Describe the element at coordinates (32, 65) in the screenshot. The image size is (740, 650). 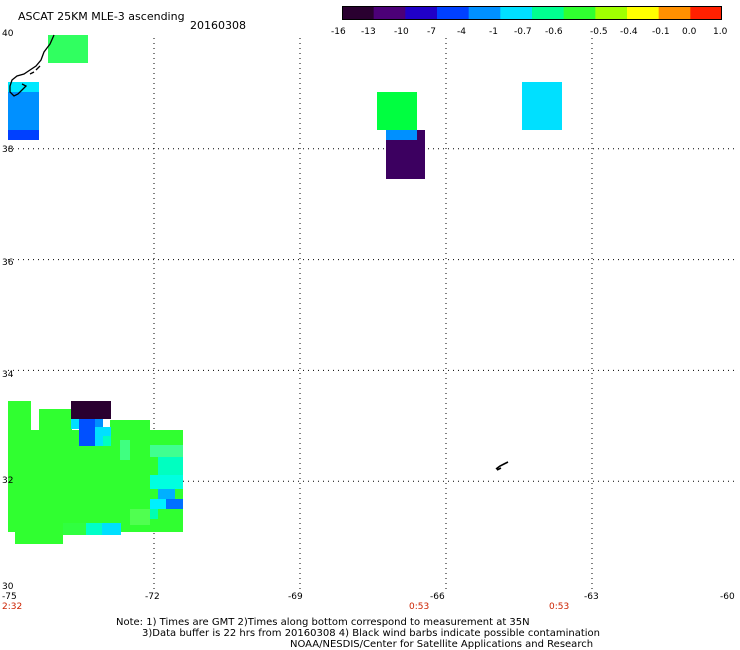
I see `coastline` at that location.